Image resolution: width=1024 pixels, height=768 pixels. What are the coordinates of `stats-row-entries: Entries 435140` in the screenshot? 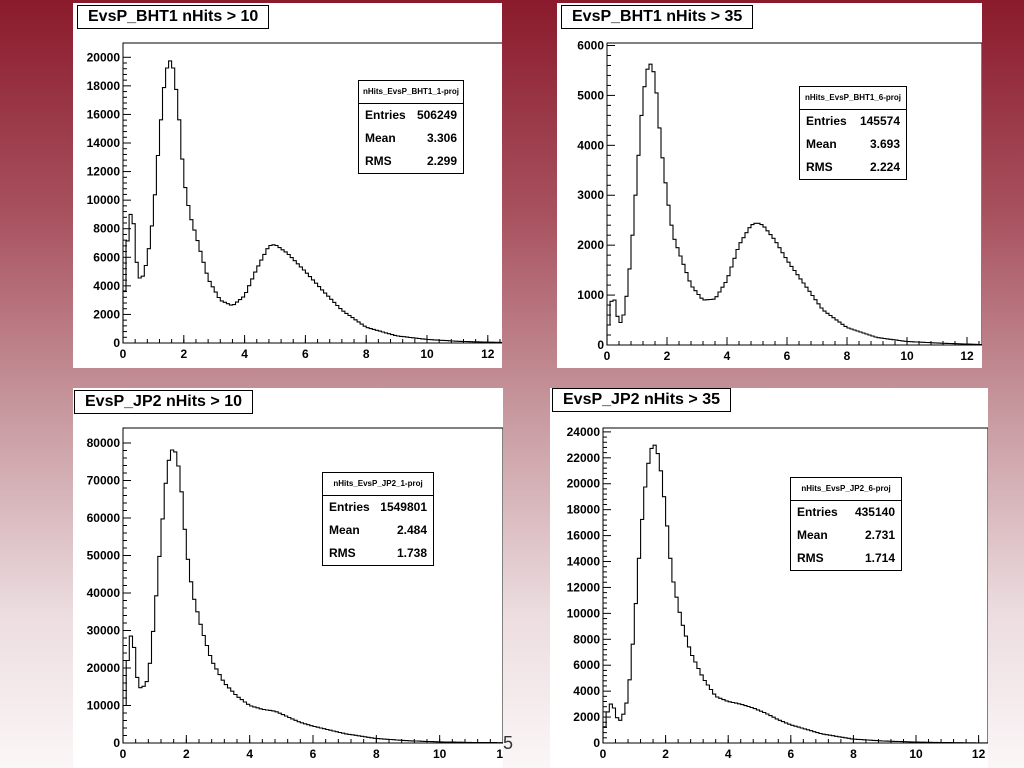 It's located at (846, 512).